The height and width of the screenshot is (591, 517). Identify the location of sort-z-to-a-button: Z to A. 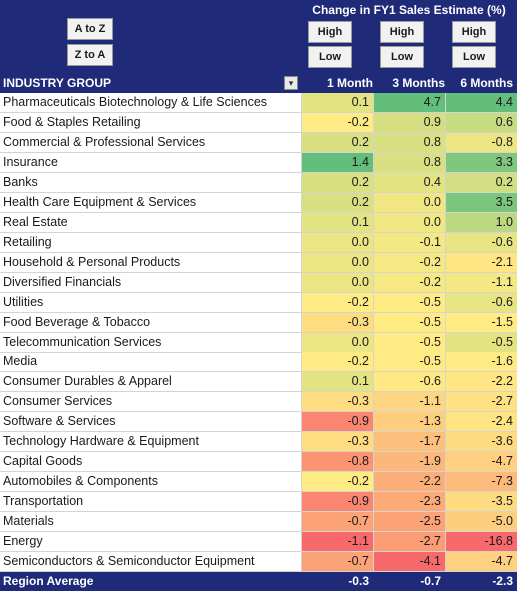
(90, 55).